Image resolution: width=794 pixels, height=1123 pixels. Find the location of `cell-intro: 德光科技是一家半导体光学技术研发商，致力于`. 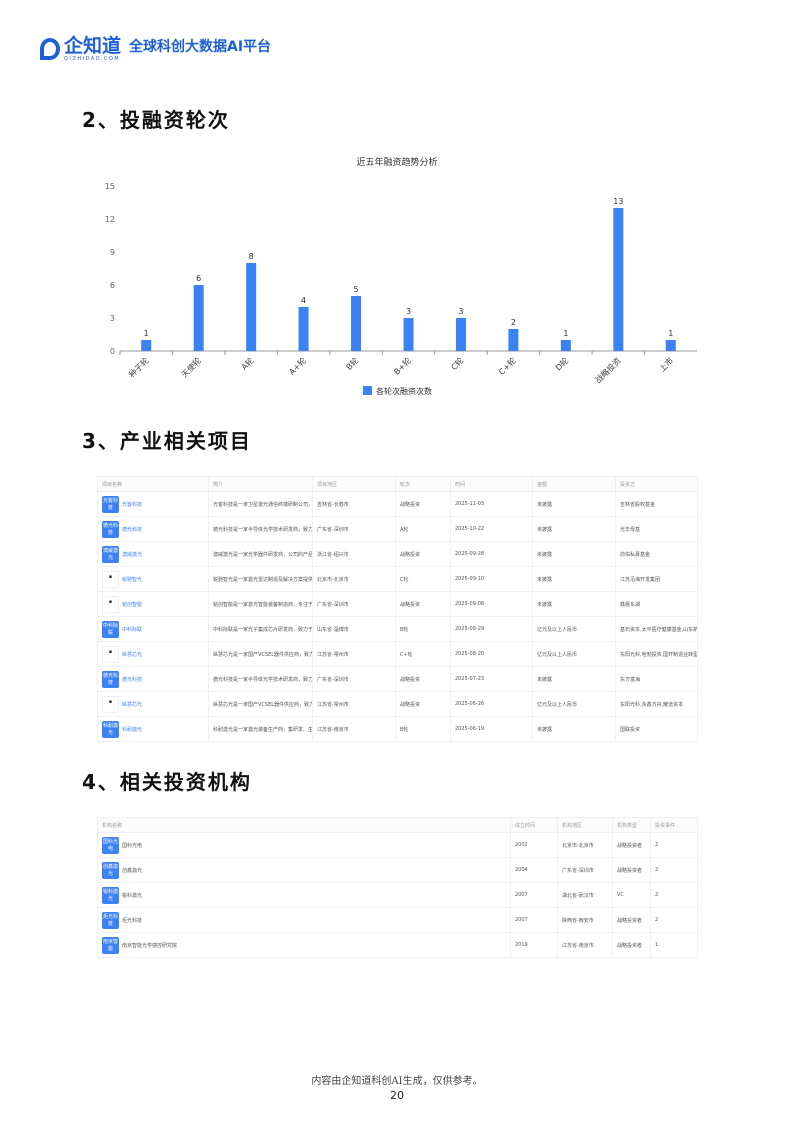

cell-intro: 德光科技是一家半导体光学技术研发商，致力于 is located at coordinates (260, 529).